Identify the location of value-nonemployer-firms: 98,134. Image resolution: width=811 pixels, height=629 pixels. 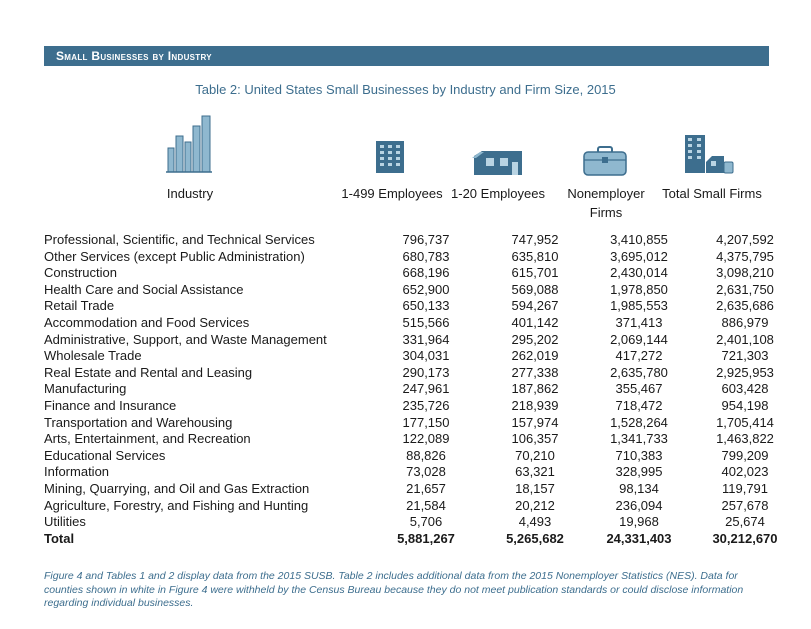
(639, 488).